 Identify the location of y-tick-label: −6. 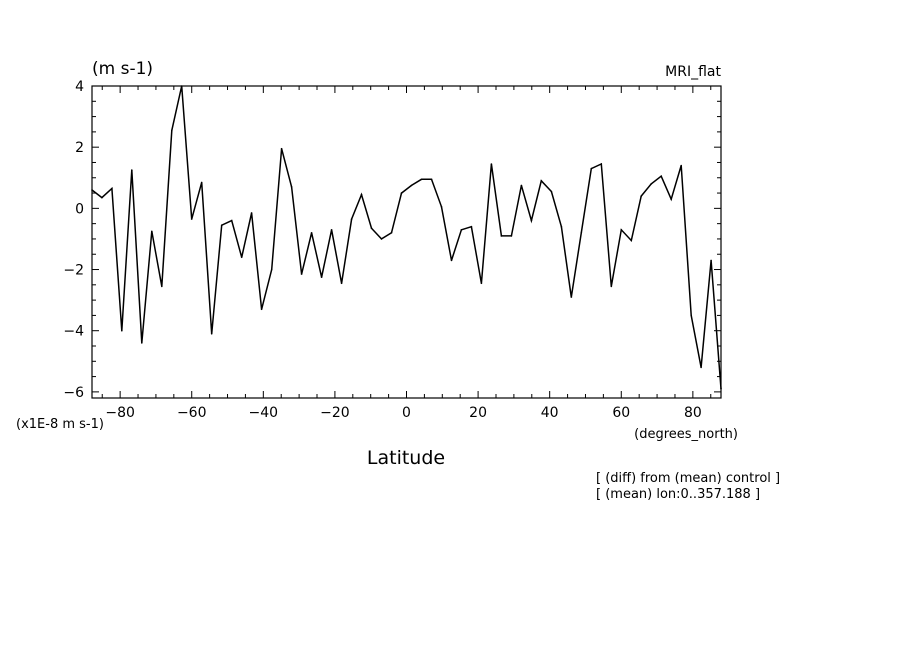
(73, 393).